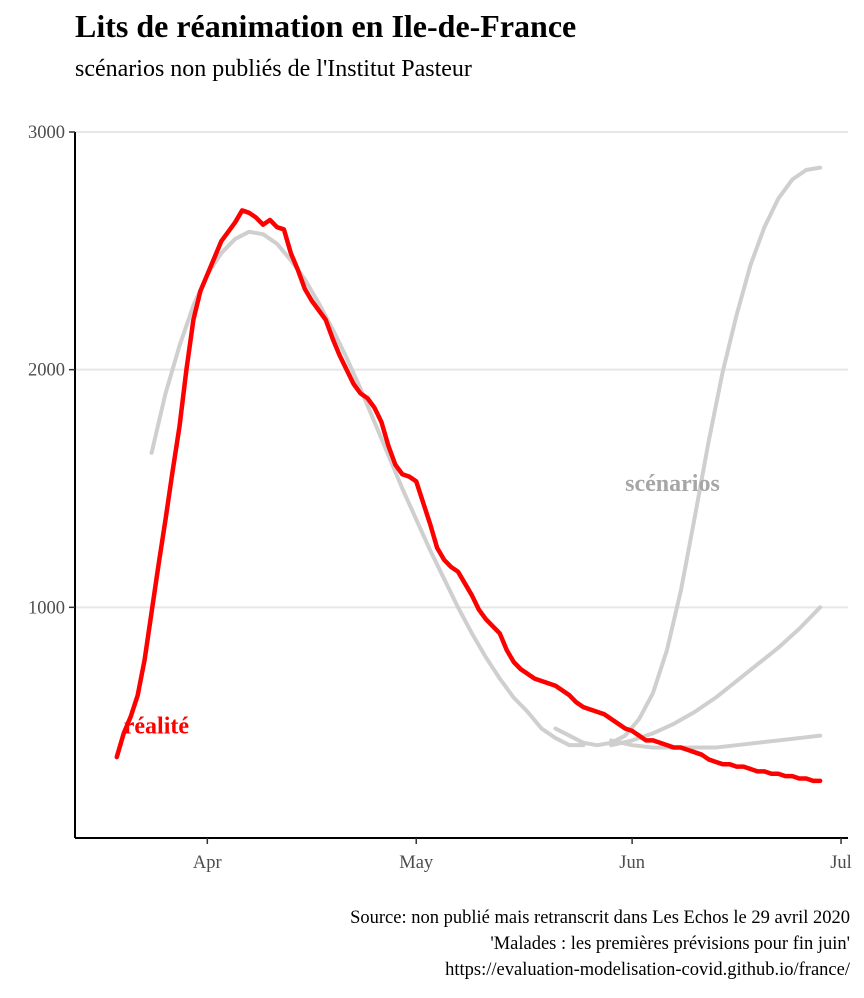 The height and width of the screenshot is (998, 864). Describe the element at coordinates (46, 371) in the screenshot. I see `y-tick-label: 2000` at that location.